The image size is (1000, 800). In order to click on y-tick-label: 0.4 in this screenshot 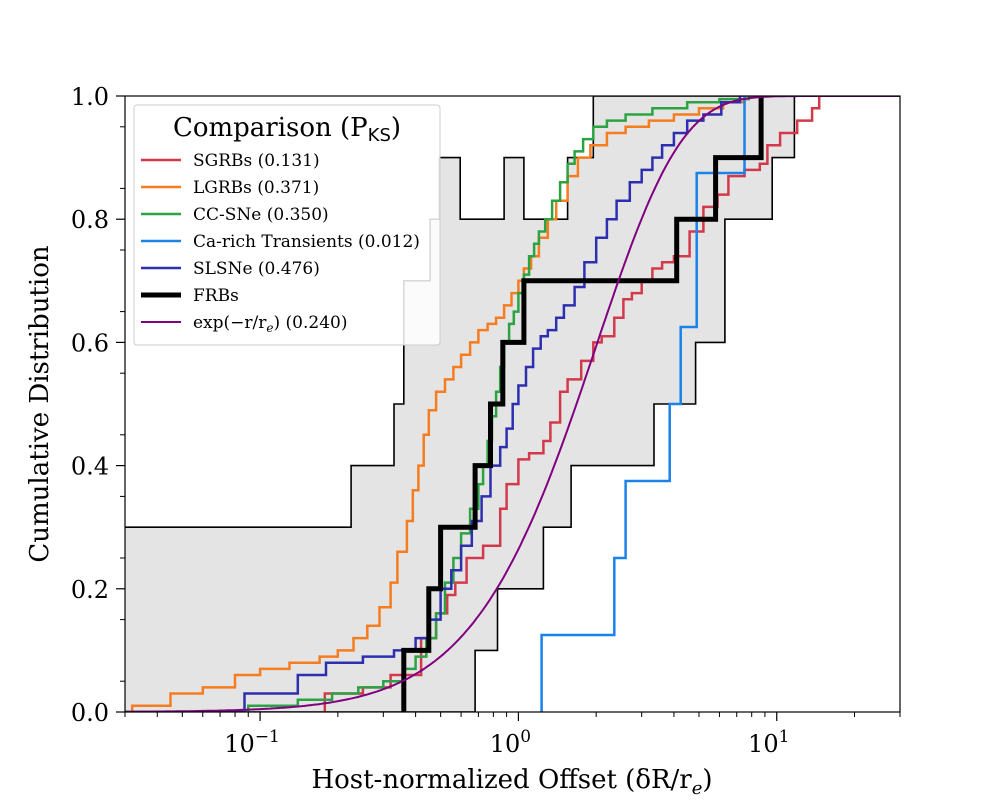, I will do `click(90, 467)`.